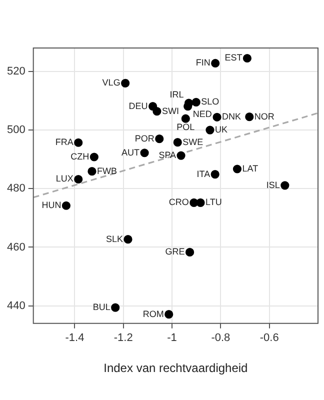  I want to click on data-label: NOR, so click(264, 116).